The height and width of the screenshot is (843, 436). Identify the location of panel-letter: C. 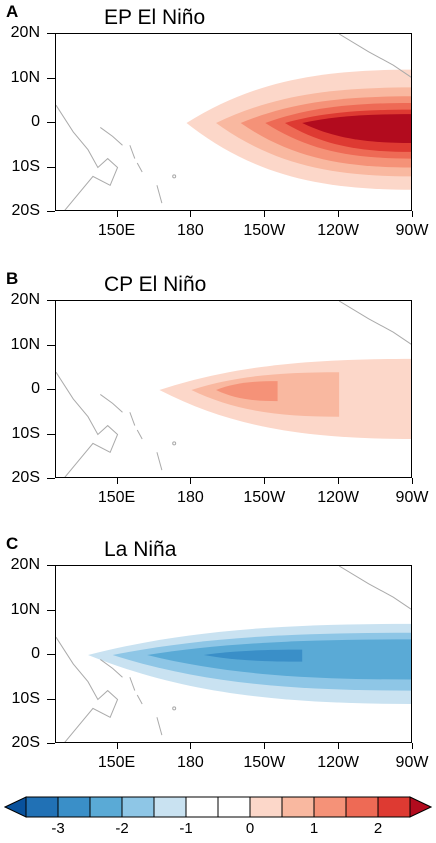
(12, 543).